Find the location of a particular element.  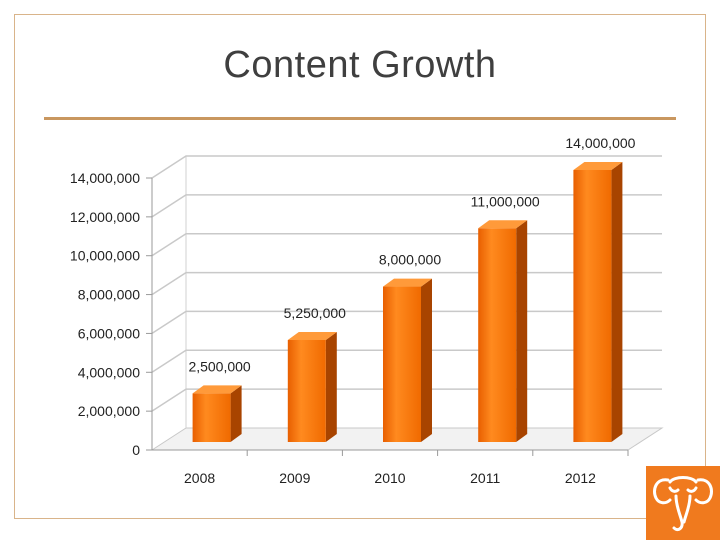

y-tick-label: 12,000,000 is located at coordinates (105, 217).